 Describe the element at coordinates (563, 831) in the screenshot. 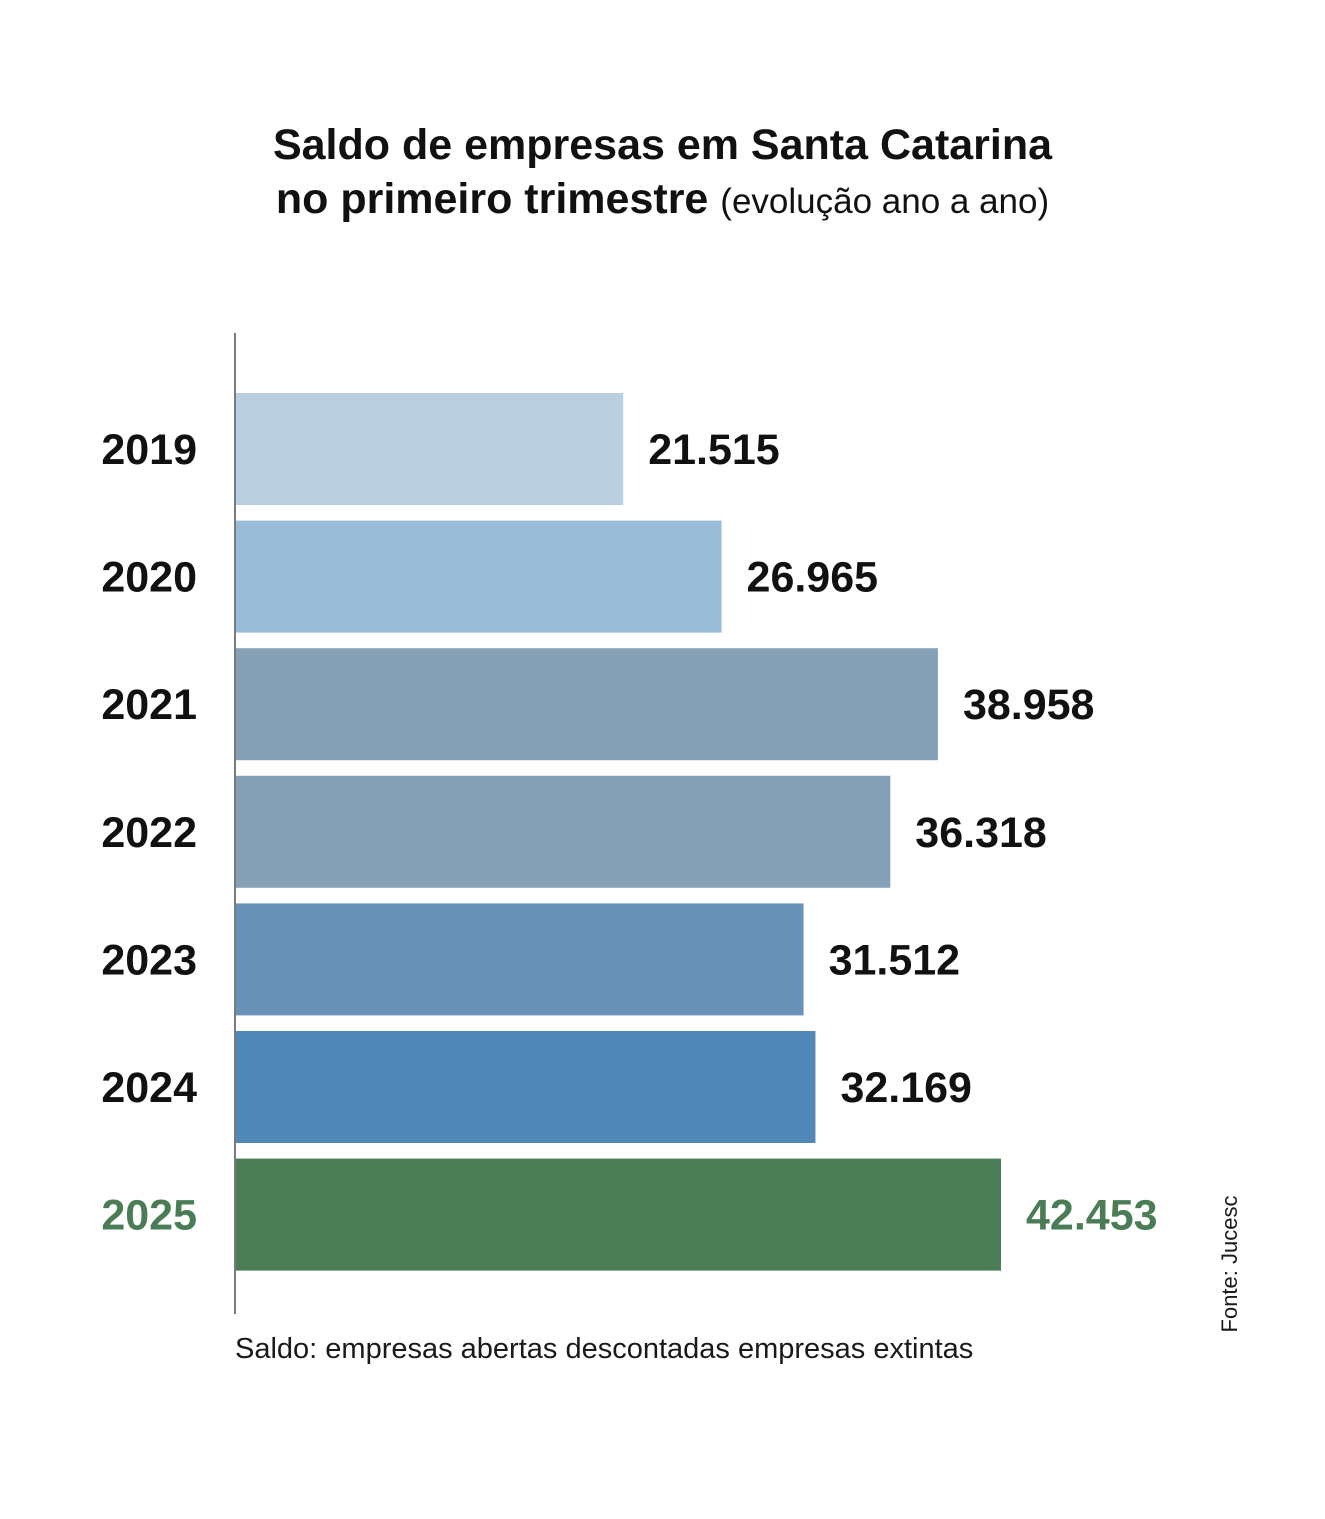

I see `bar-2022` at that location.